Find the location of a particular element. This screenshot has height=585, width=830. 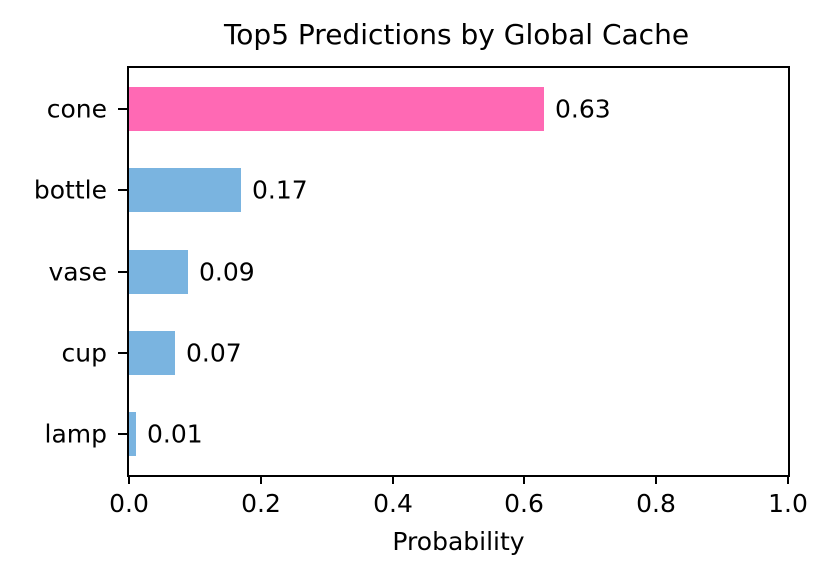

x-axis-label: Probability is located at coordinates (458, 541).